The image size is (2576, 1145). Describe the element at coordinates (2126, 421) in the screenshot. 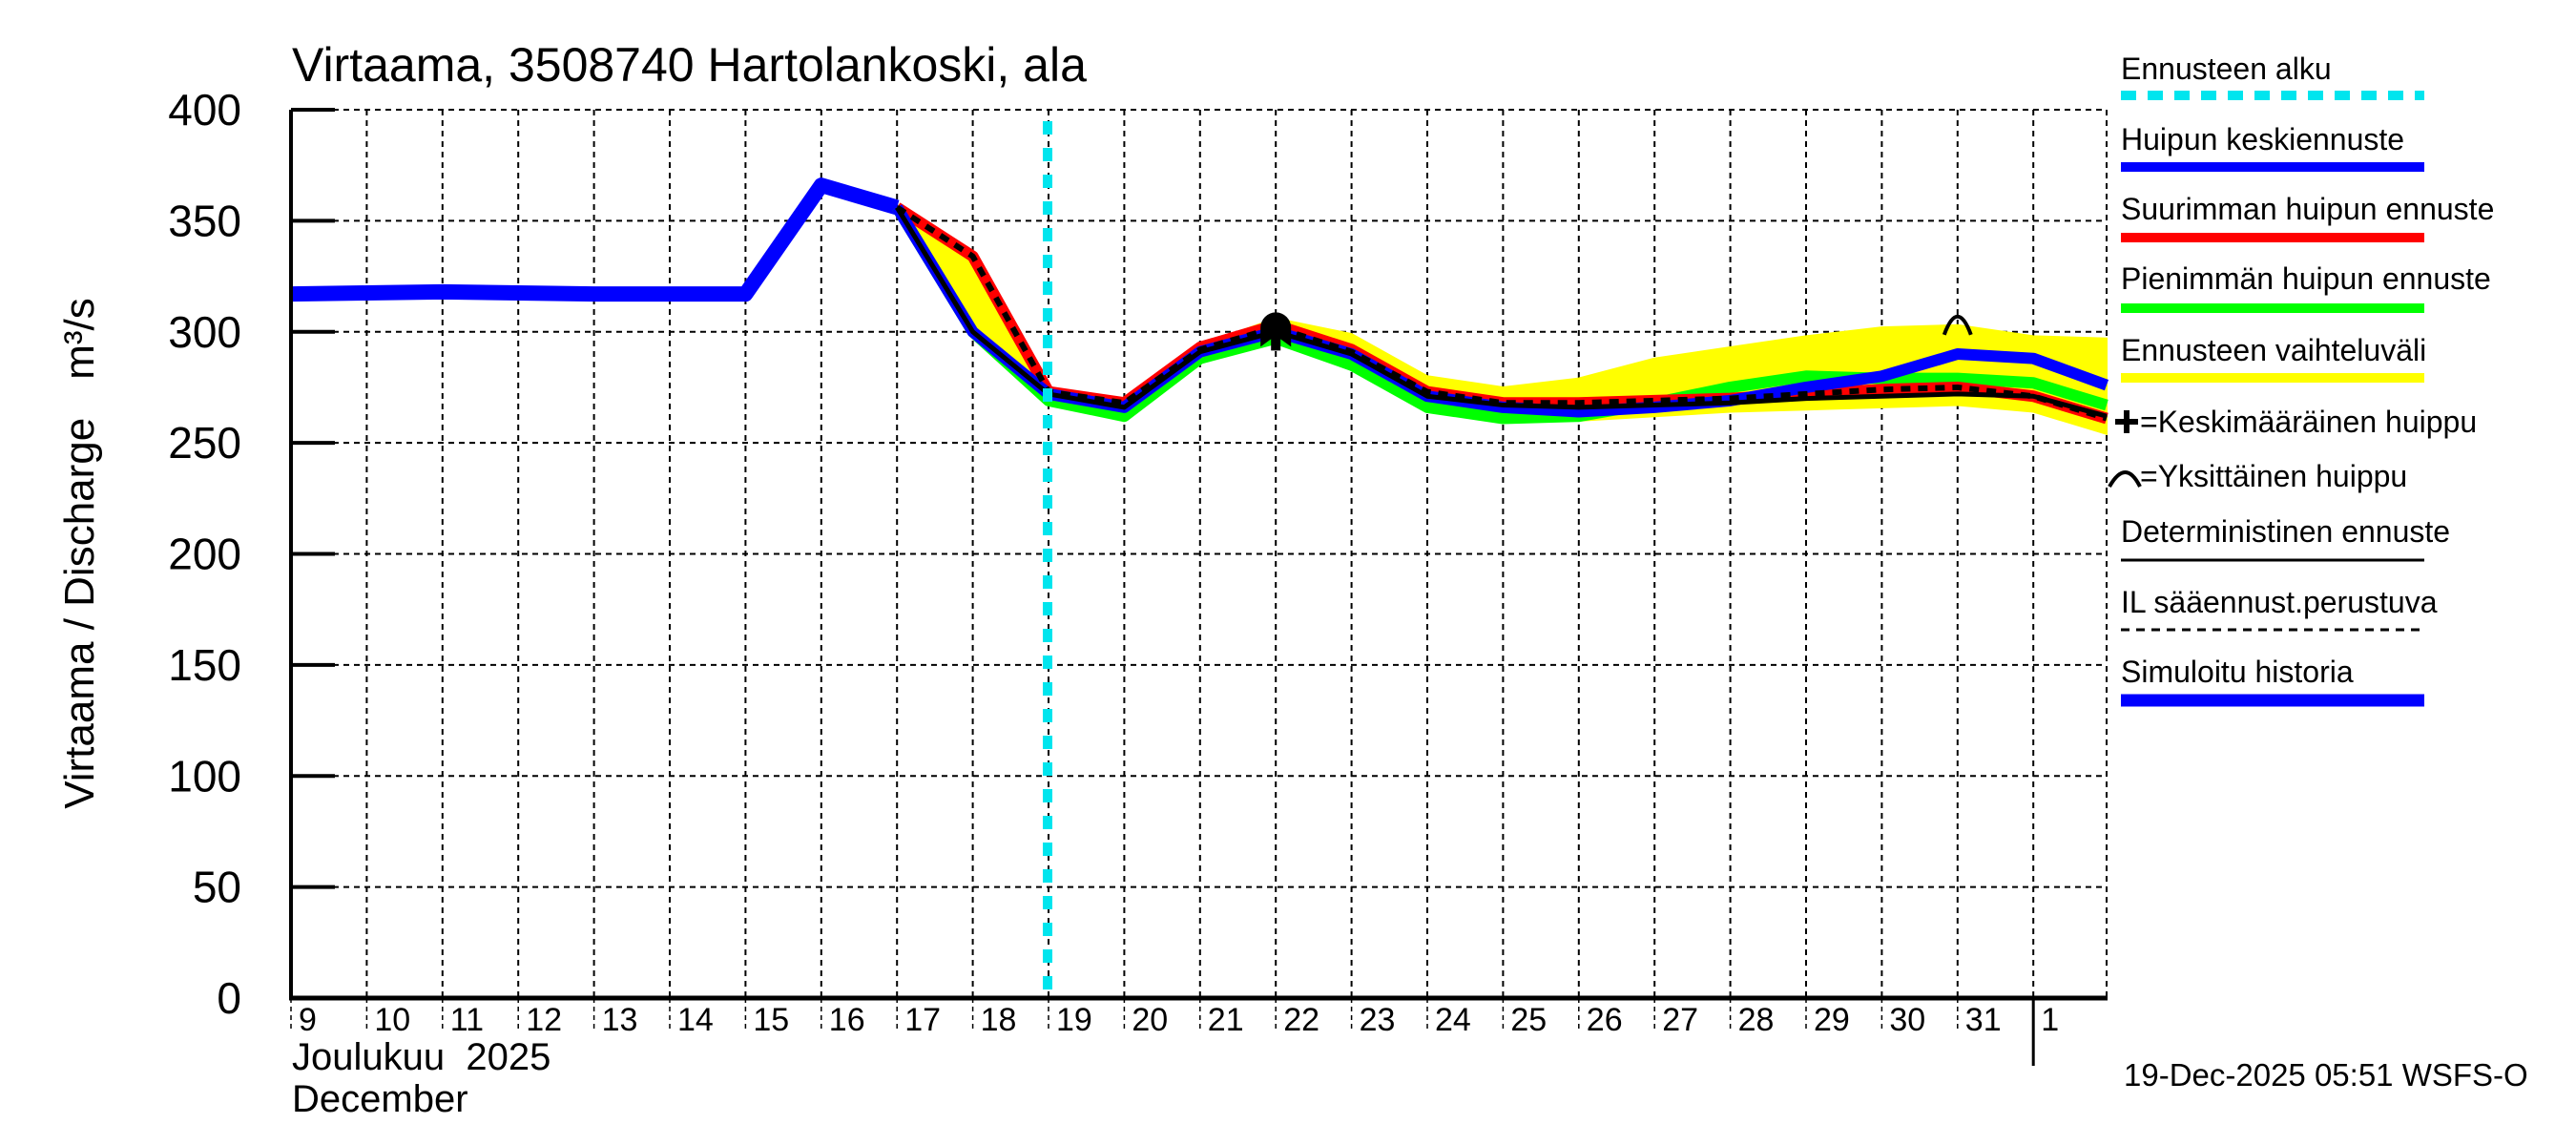

I see `plus-icon` at that location.